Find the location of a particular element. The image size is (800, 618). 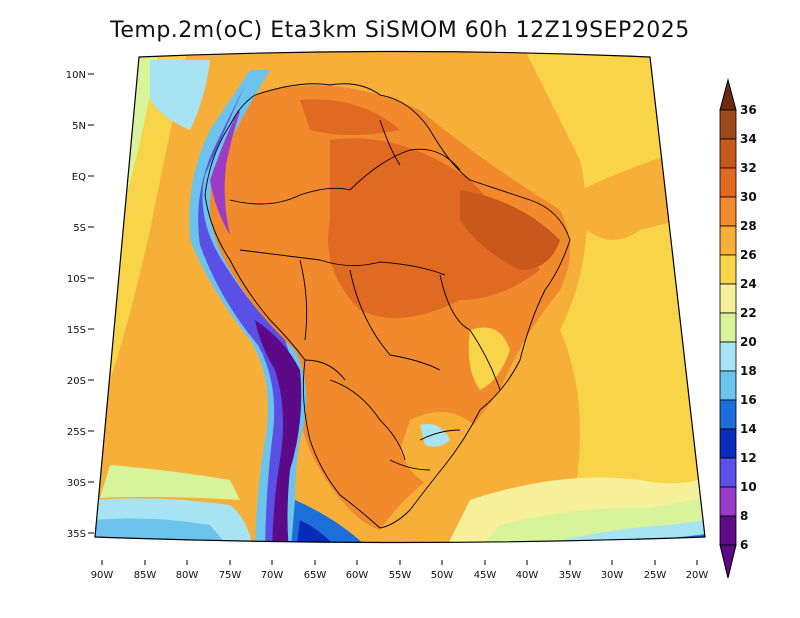

lon-label-75w: 75W is located at coordinates (230, 575).